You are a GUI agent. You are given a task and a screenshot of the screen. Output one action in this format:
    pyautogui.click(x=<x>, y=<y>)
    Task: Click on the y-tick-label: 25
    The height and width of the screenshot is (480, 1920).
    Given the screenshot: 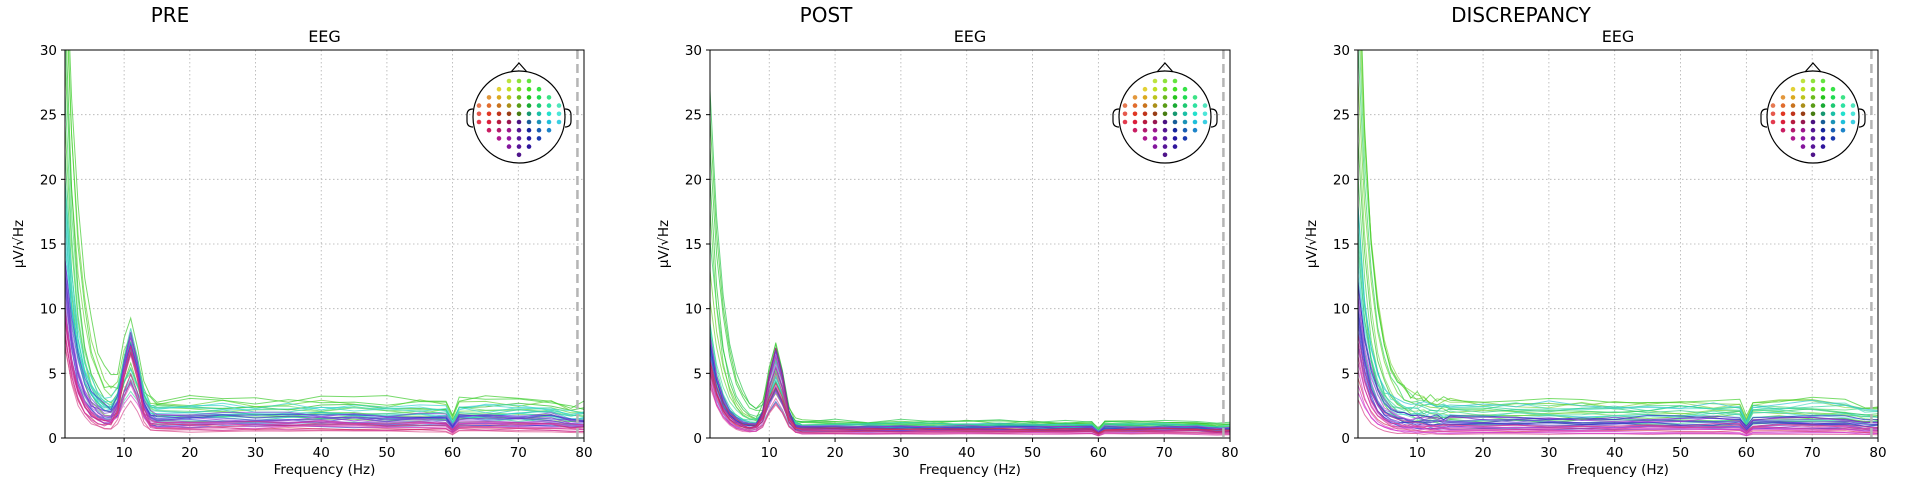 What is the action you would take?
    pyautogui.click(x=48, y=116)
    